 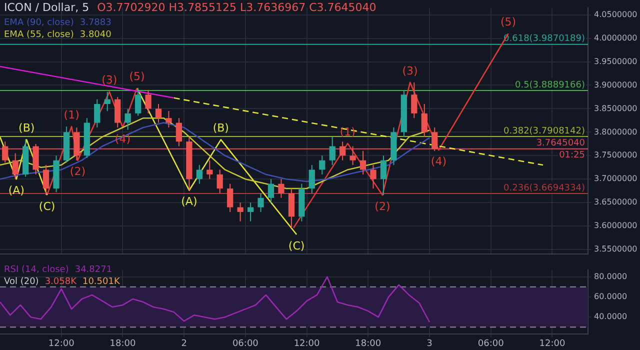 I want to click on annotation: 3.058K, so click(x=60, y=282).